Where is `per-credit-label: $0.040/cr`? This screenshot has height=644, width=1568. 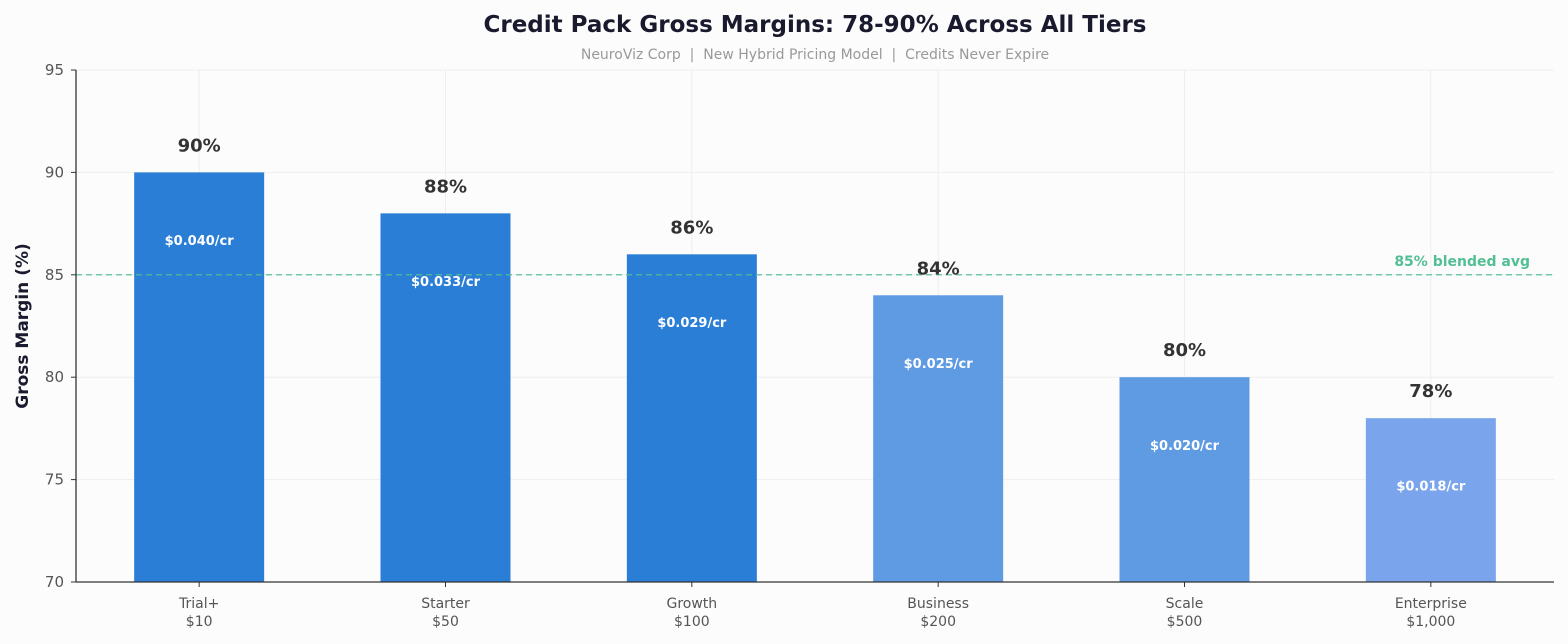 per-credit-label: $0.040/cr is located at coordinates (200, 241).